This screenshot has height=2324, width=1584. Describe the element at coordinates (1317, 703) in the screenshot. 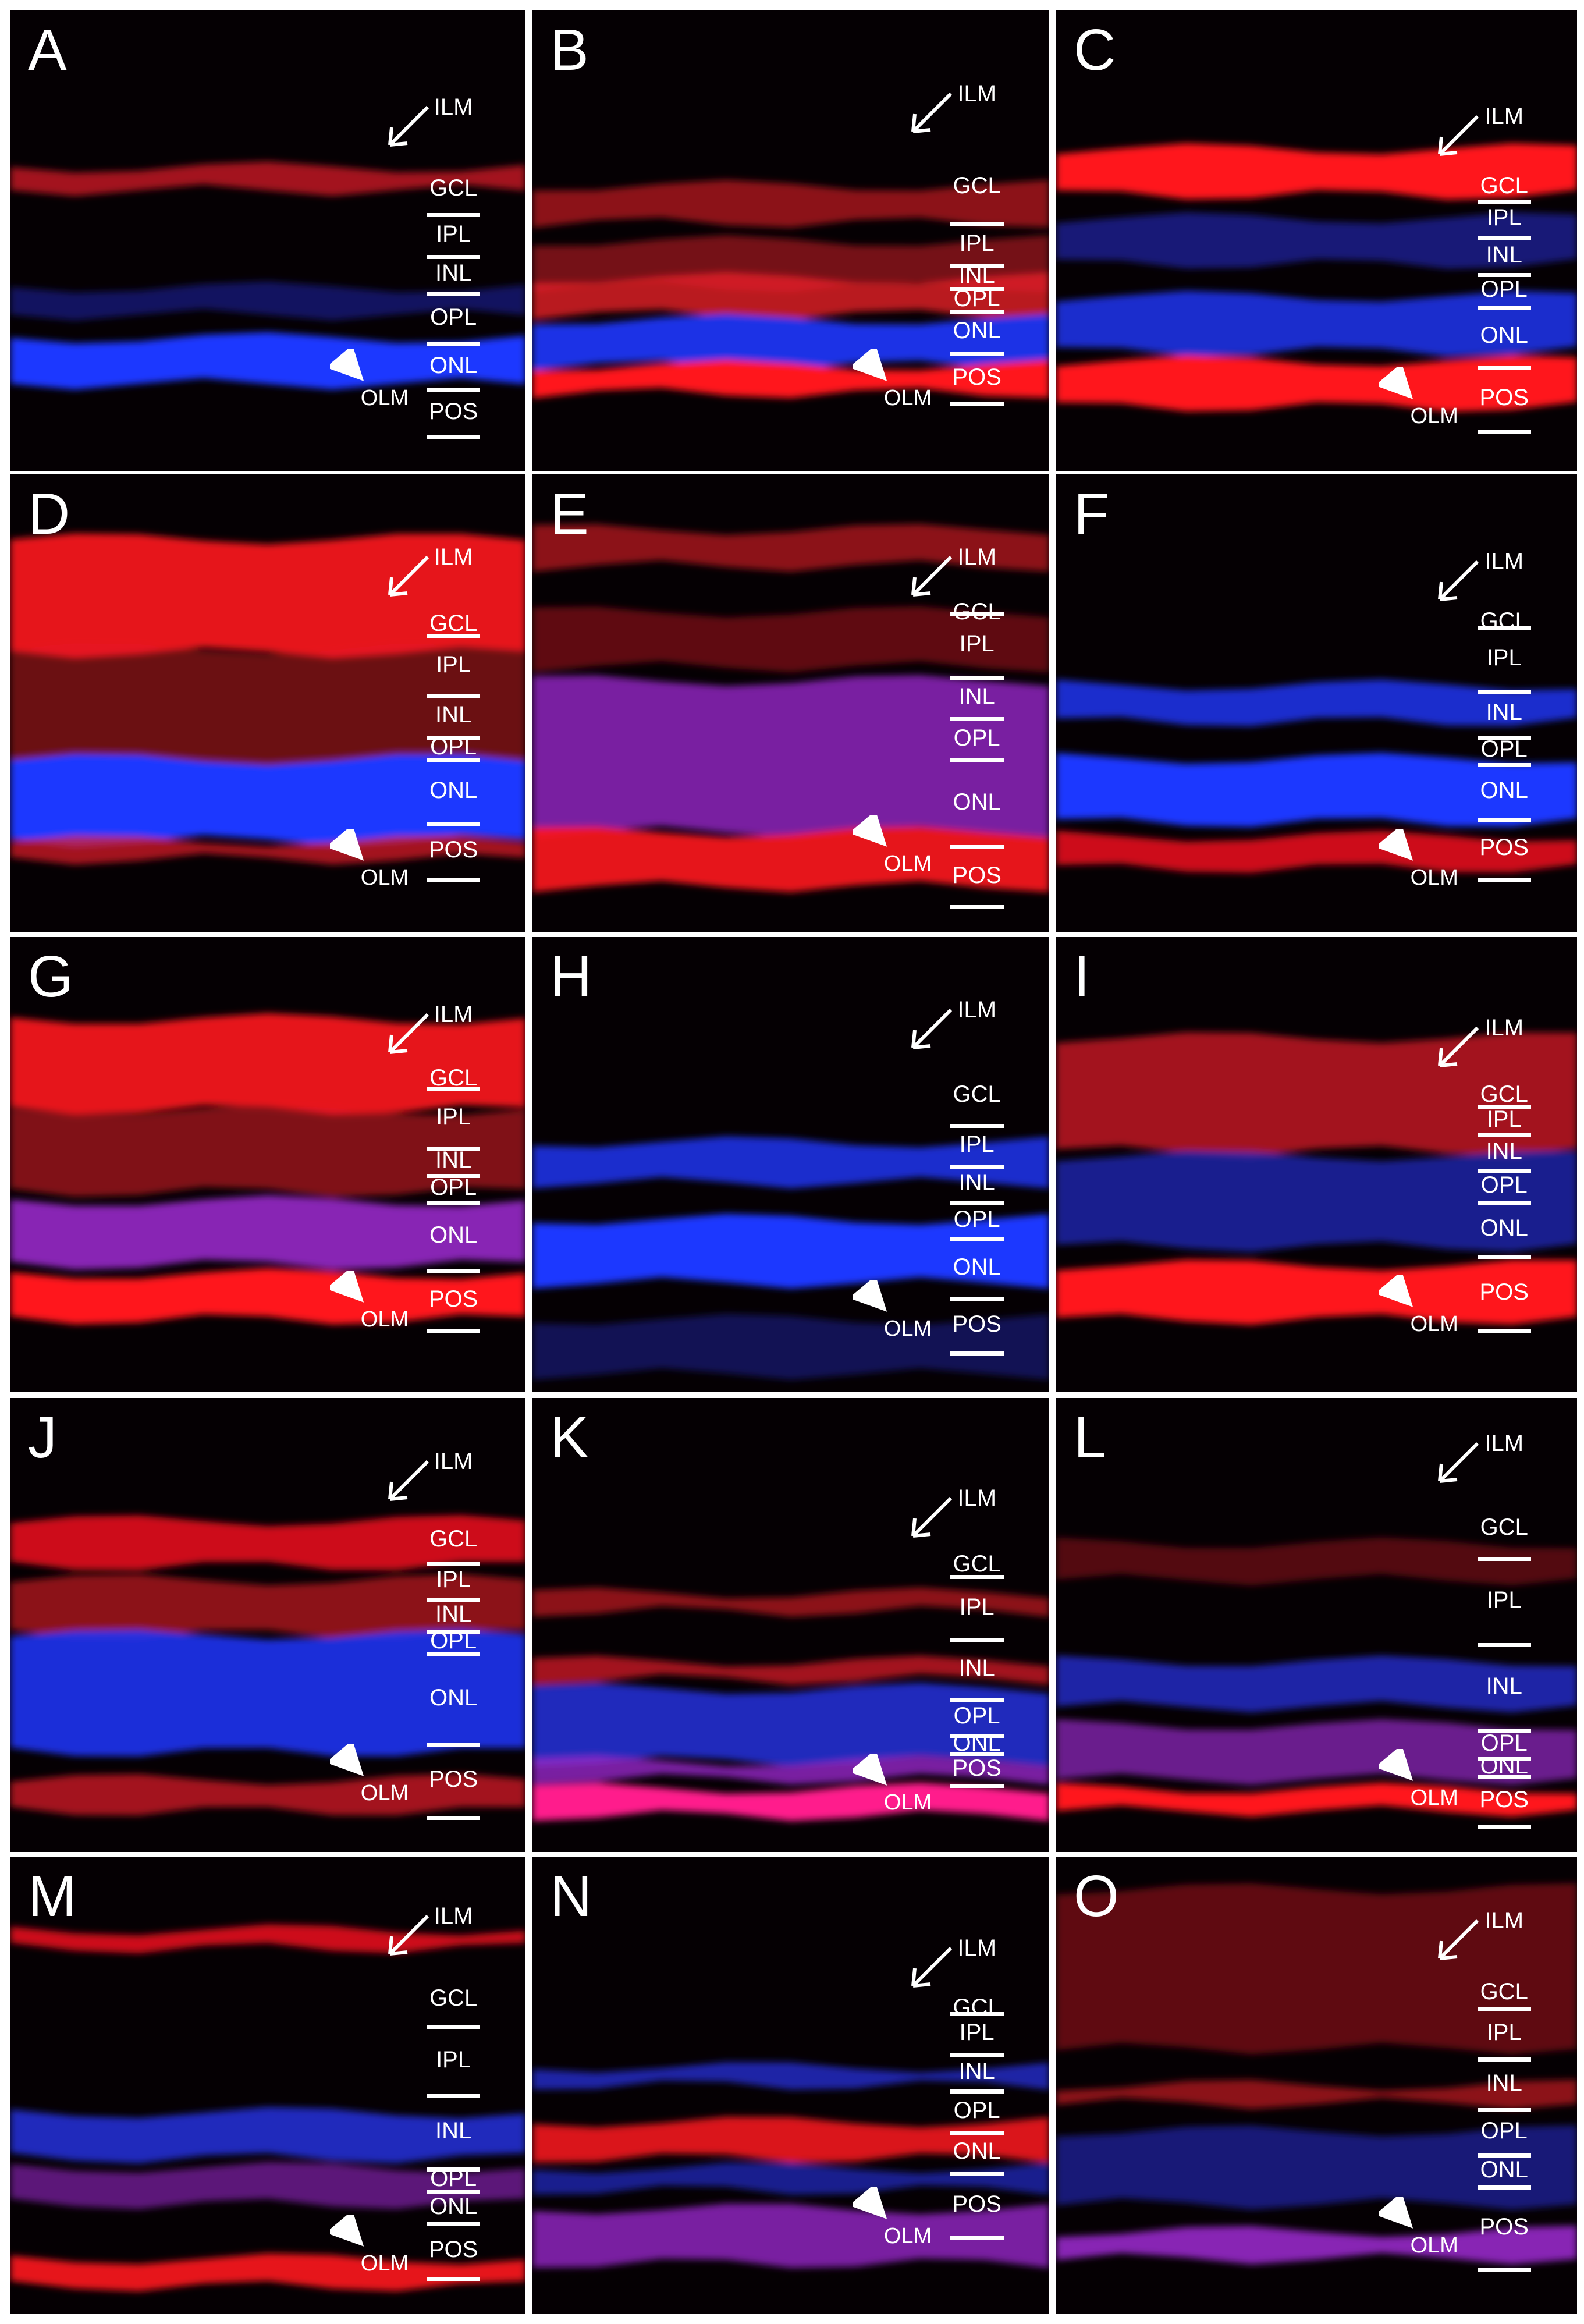

I see `micrograph-panel-f: F ILM GCL IPL INL OPL ONL POS OLM` at that location.